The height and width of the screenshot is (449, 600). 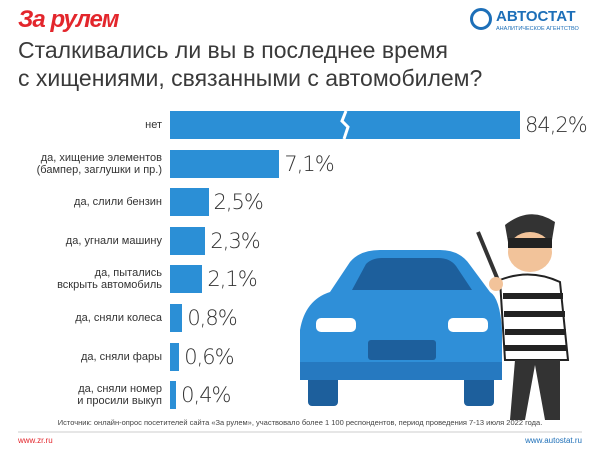 I want to click on value-label: 0,6%, so click(x=209, y=356).